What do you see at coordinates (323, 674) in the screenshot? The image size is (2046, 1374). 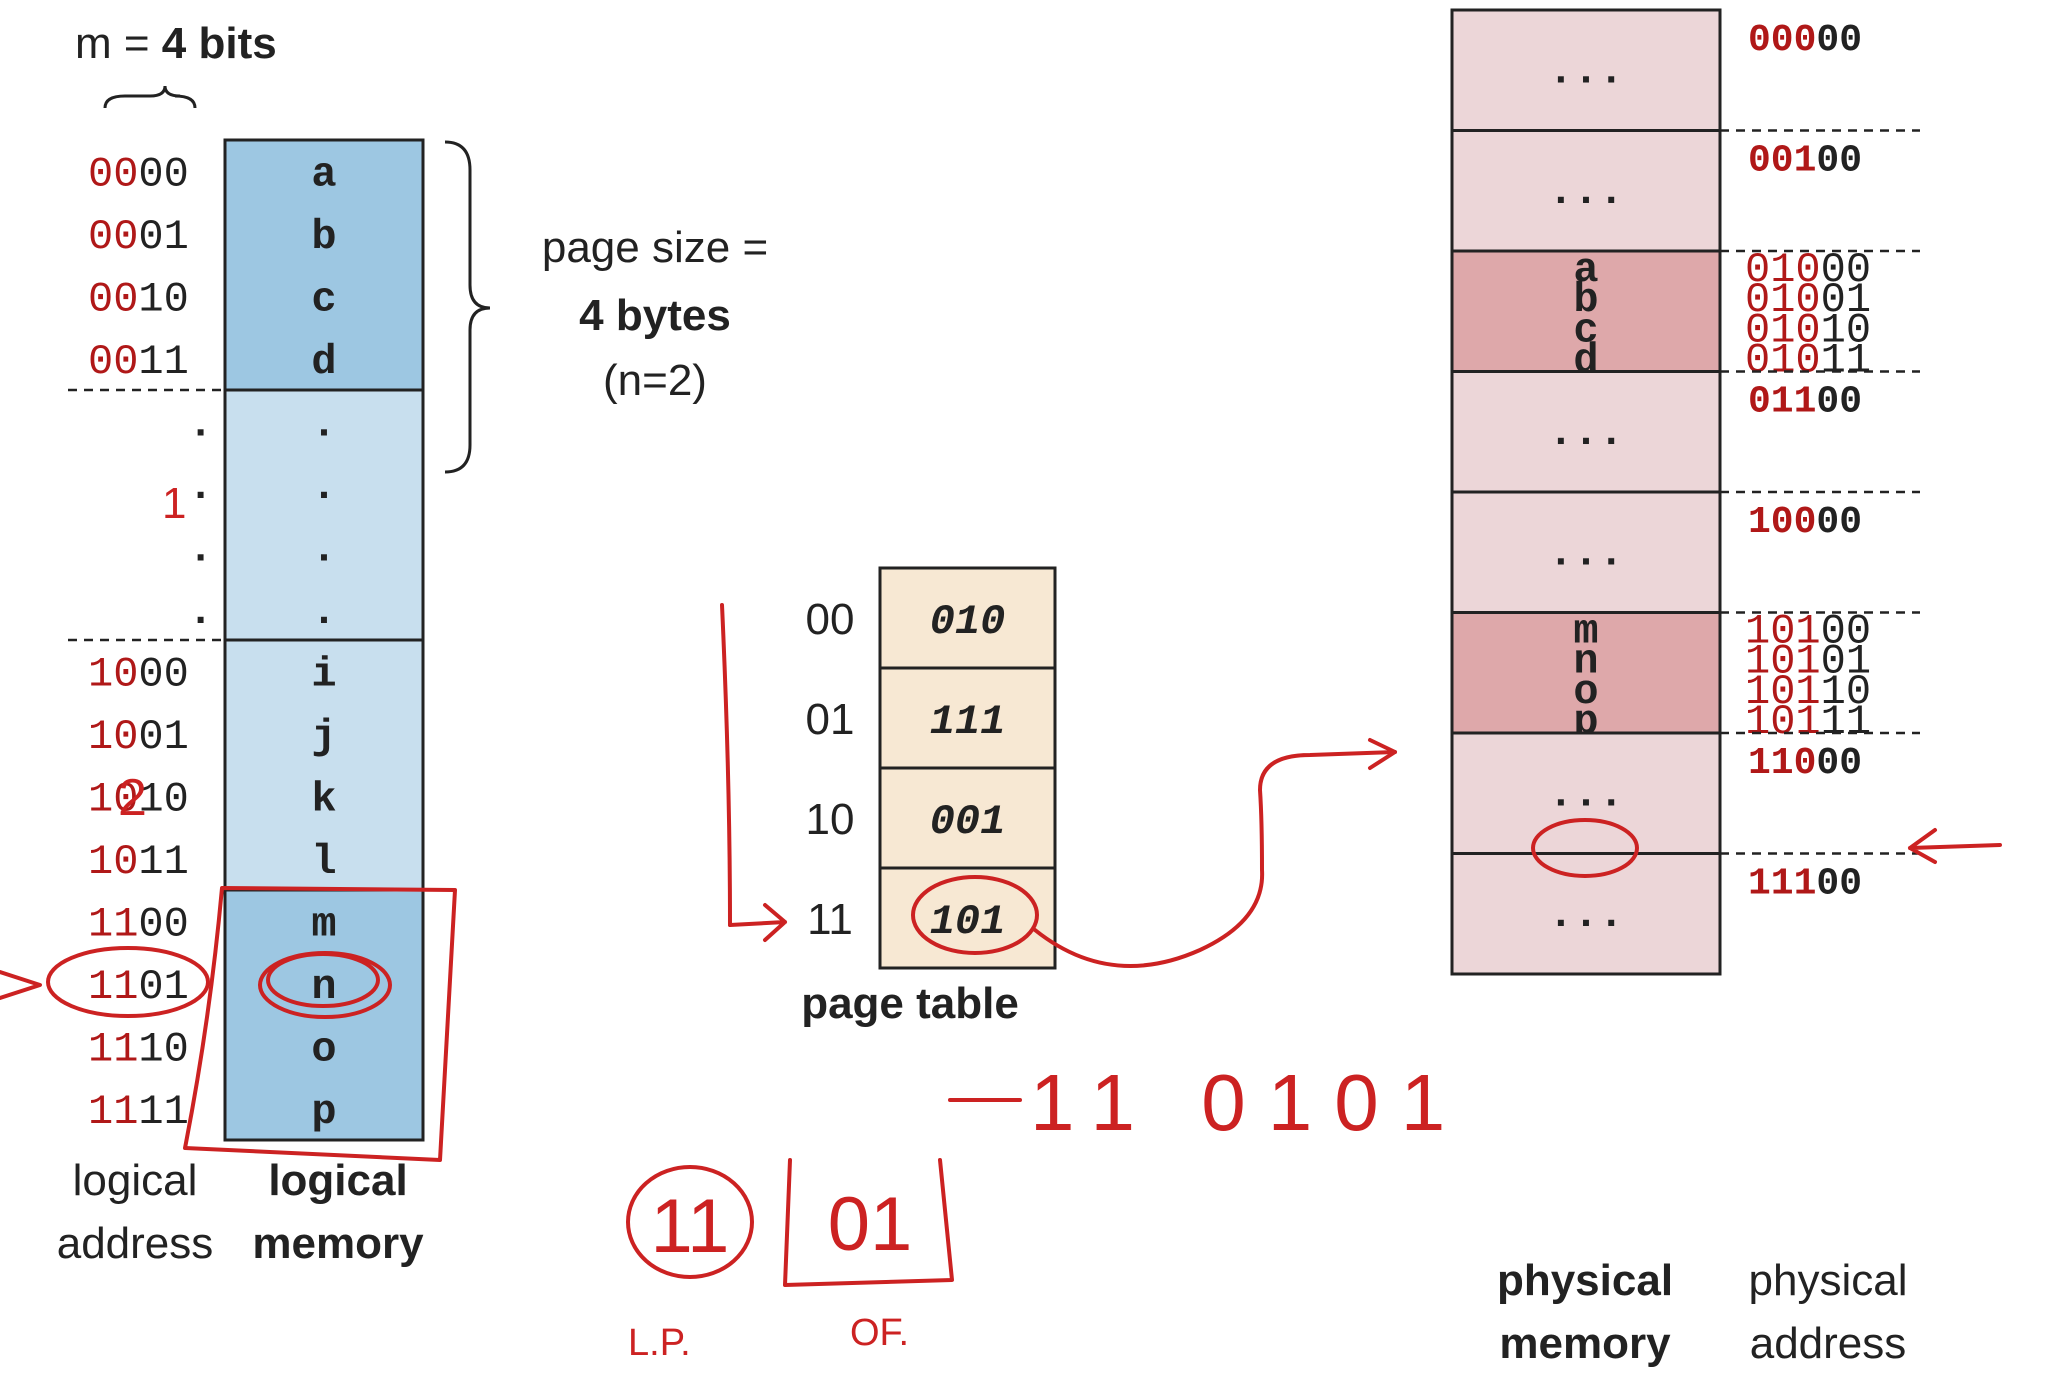 I see `logical-cell: i` at bounding box center [323, 674].